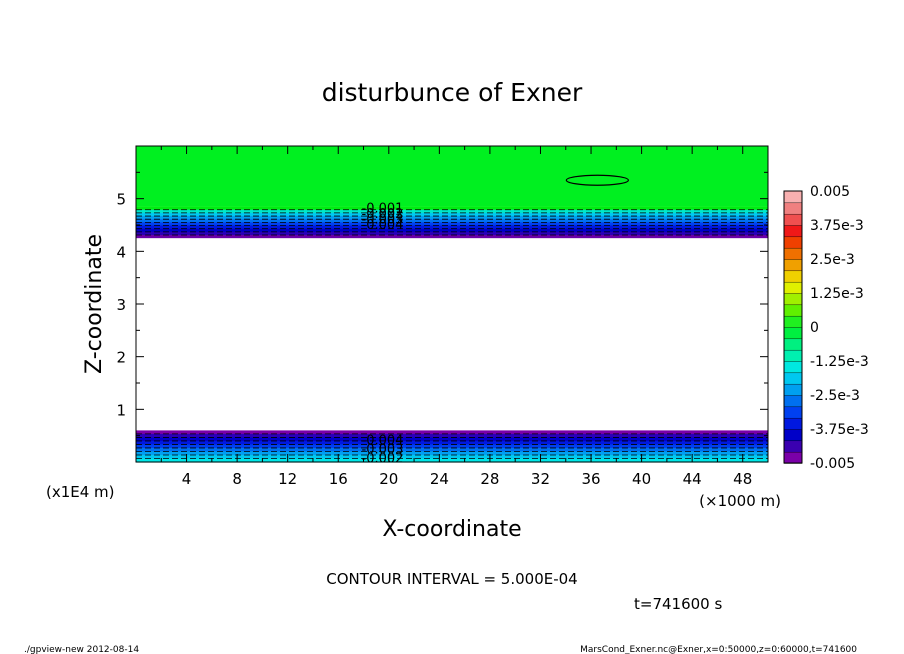 The height and width of the screenshot is (654, 904). Describe the element at coordinates (742, 479) in the screenshot. I see `x-tick-label: 48` at that location.